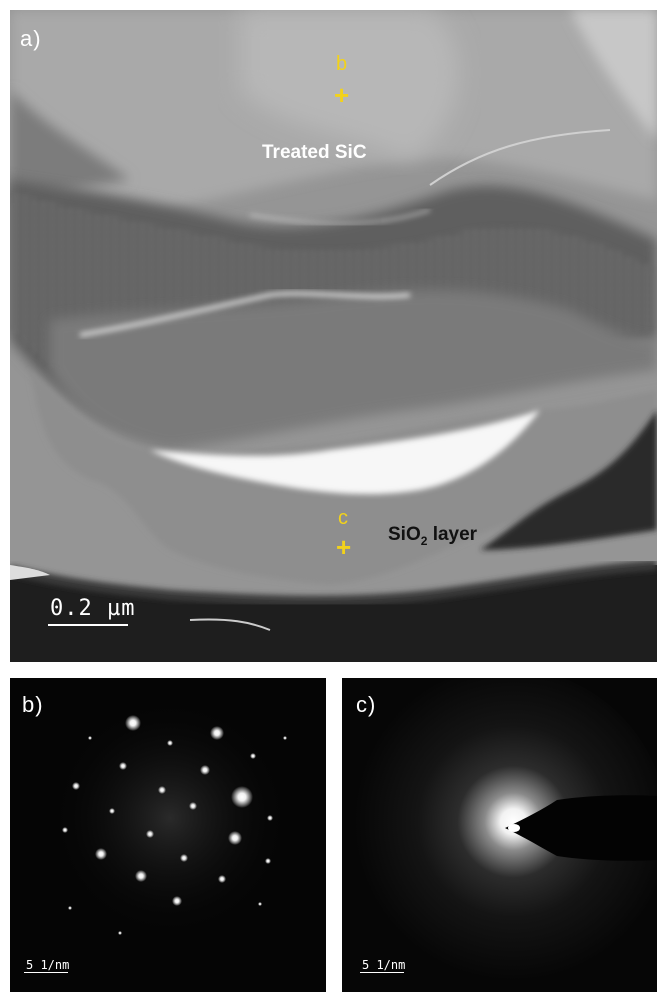 The height and width of the screenshot is (992, 657). Describe the element at coordinates (384, 965) in the screenshot. I see `scale-bar-label-c: 5 1/nm` at that location.